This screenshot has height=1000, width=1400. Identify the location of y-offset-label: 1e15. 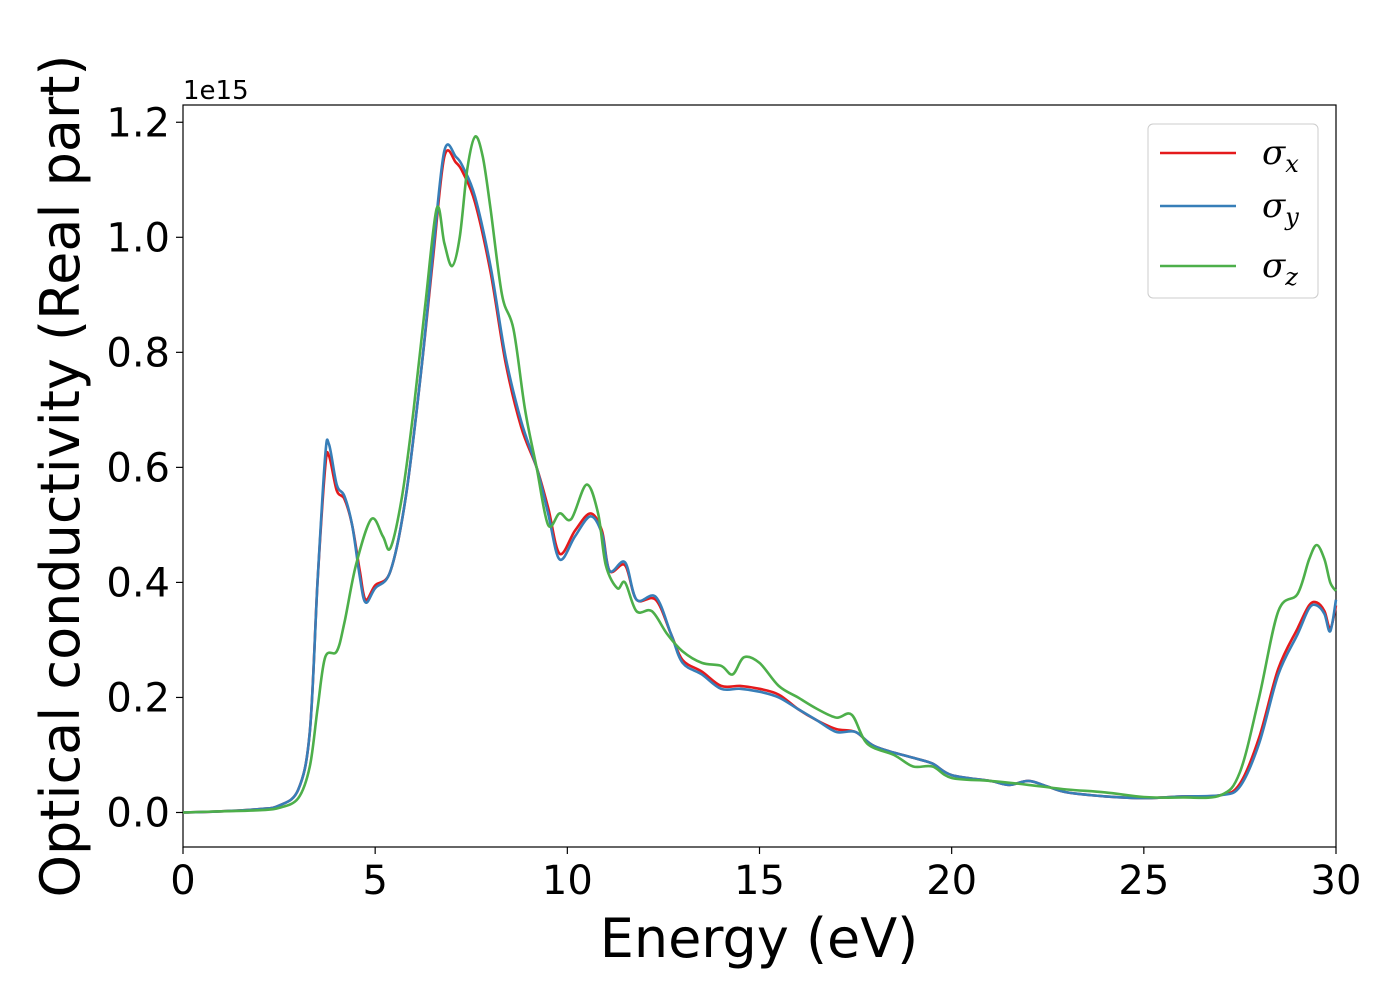
(216, 91).